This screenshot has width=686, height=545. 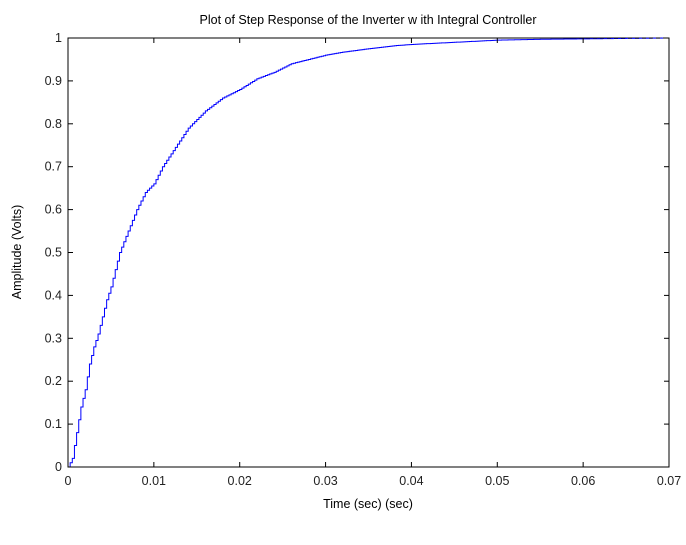 What do you see at coordinates (53, 253) in the screenshot?
I see `y-tick-label: 0.5` at bounding box center [53, 253].